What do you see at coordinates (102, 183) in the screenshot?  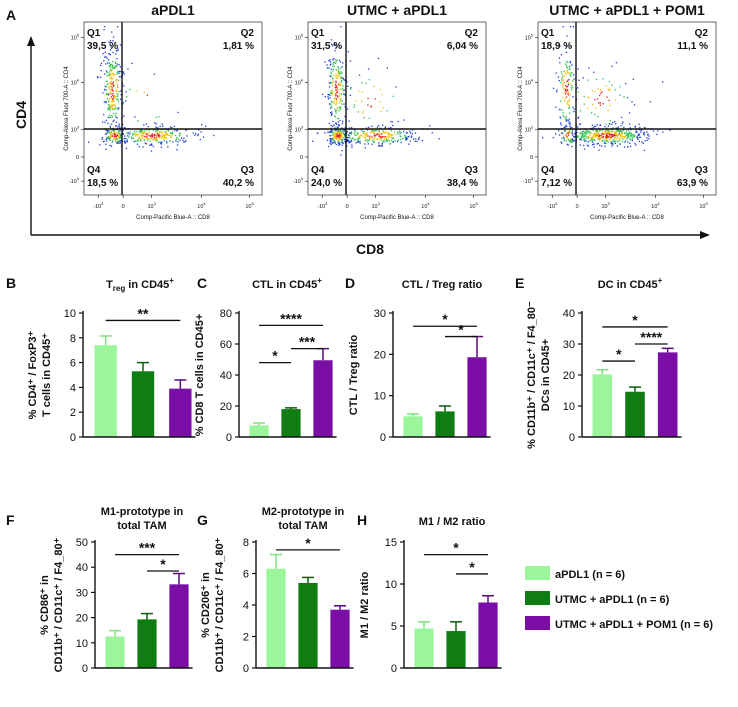 I see `quadrant-q4-value: 18,5 %` at bounding box center [102, 183].